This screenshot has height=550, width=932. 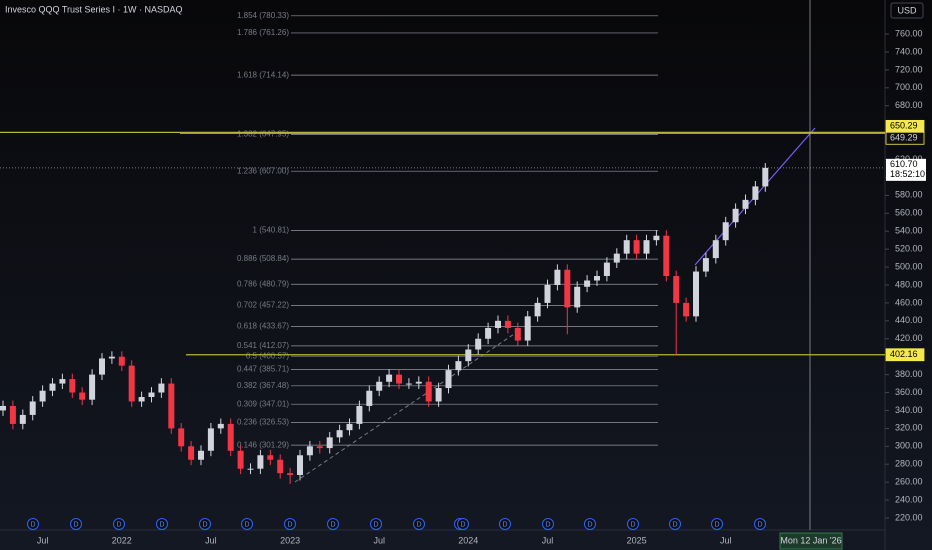 I want to click on y-tick-label: 280.00, so click(x=909, y=464).